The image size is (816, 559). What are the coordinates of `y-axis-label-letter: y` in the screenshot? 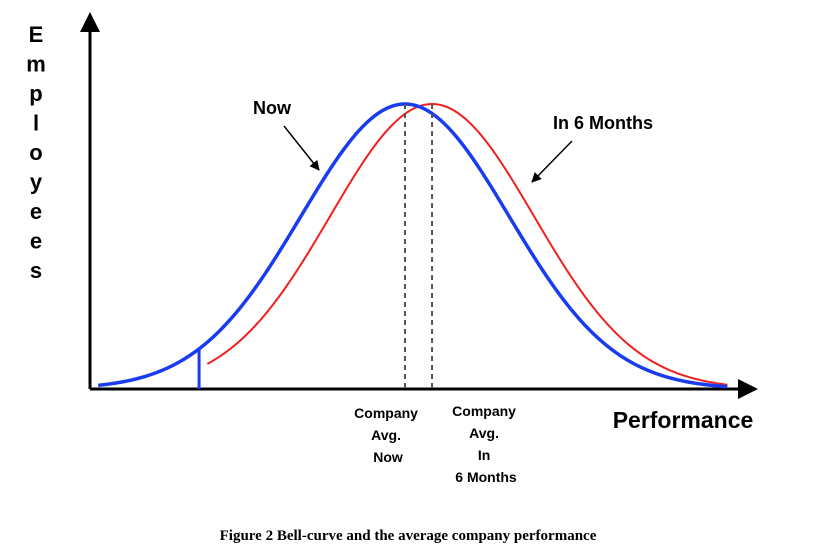 It's located at (36, 182).